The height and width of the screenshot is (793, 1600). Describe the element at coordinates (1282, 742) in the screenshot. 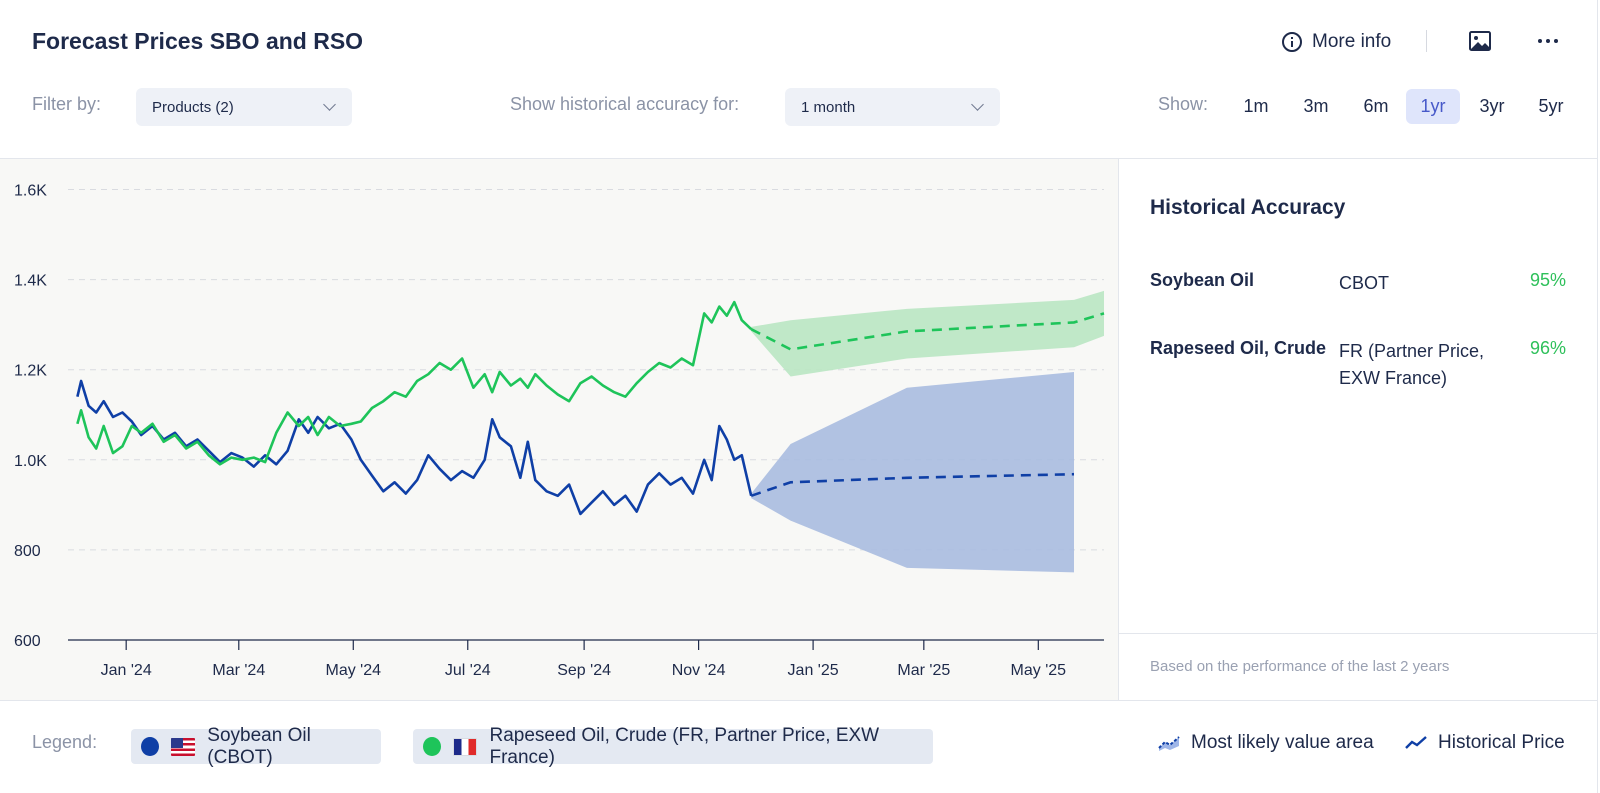

I see `area-legend-label: Most likely value area` at that location.